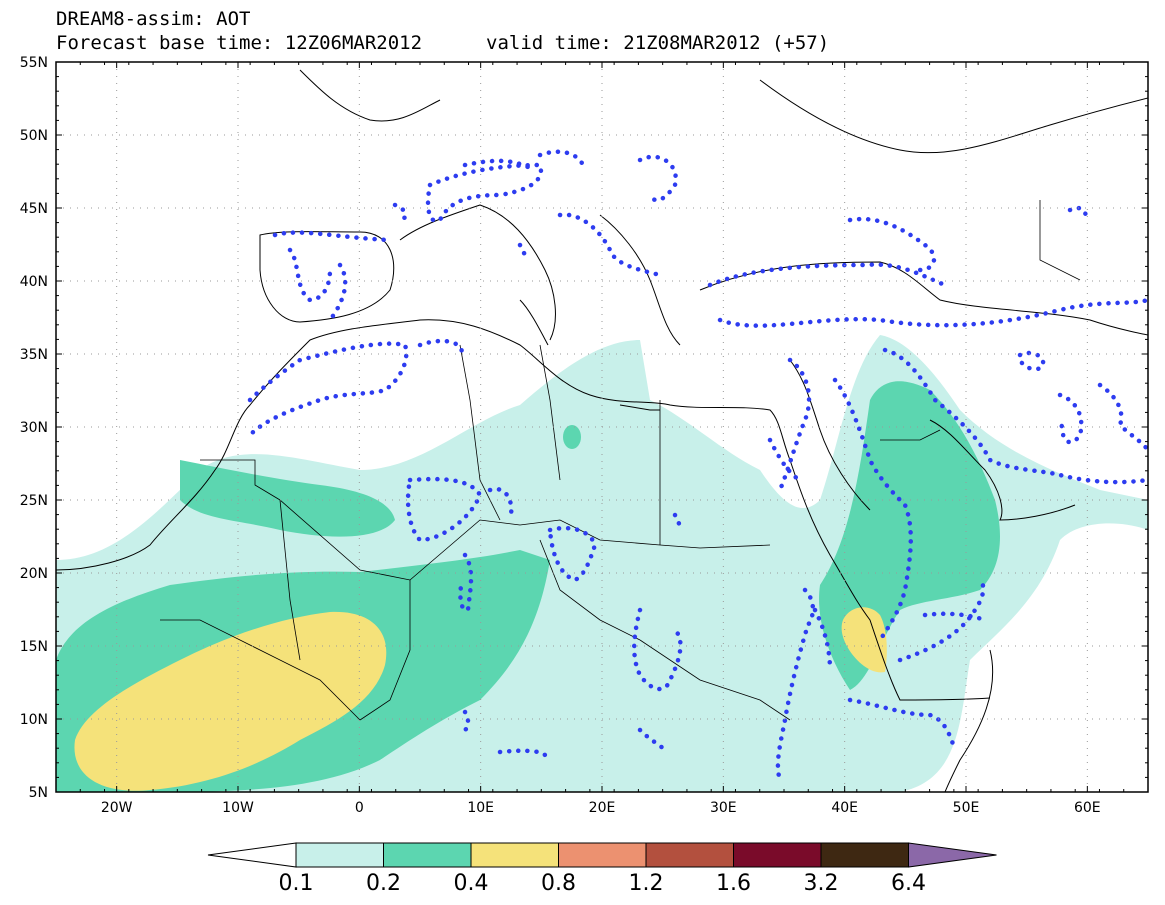 This screenshot has height=905, width=1165. Describe the element at coordinates (238, 808) in the screenshot. I see `lon-label: 10W` at that location.